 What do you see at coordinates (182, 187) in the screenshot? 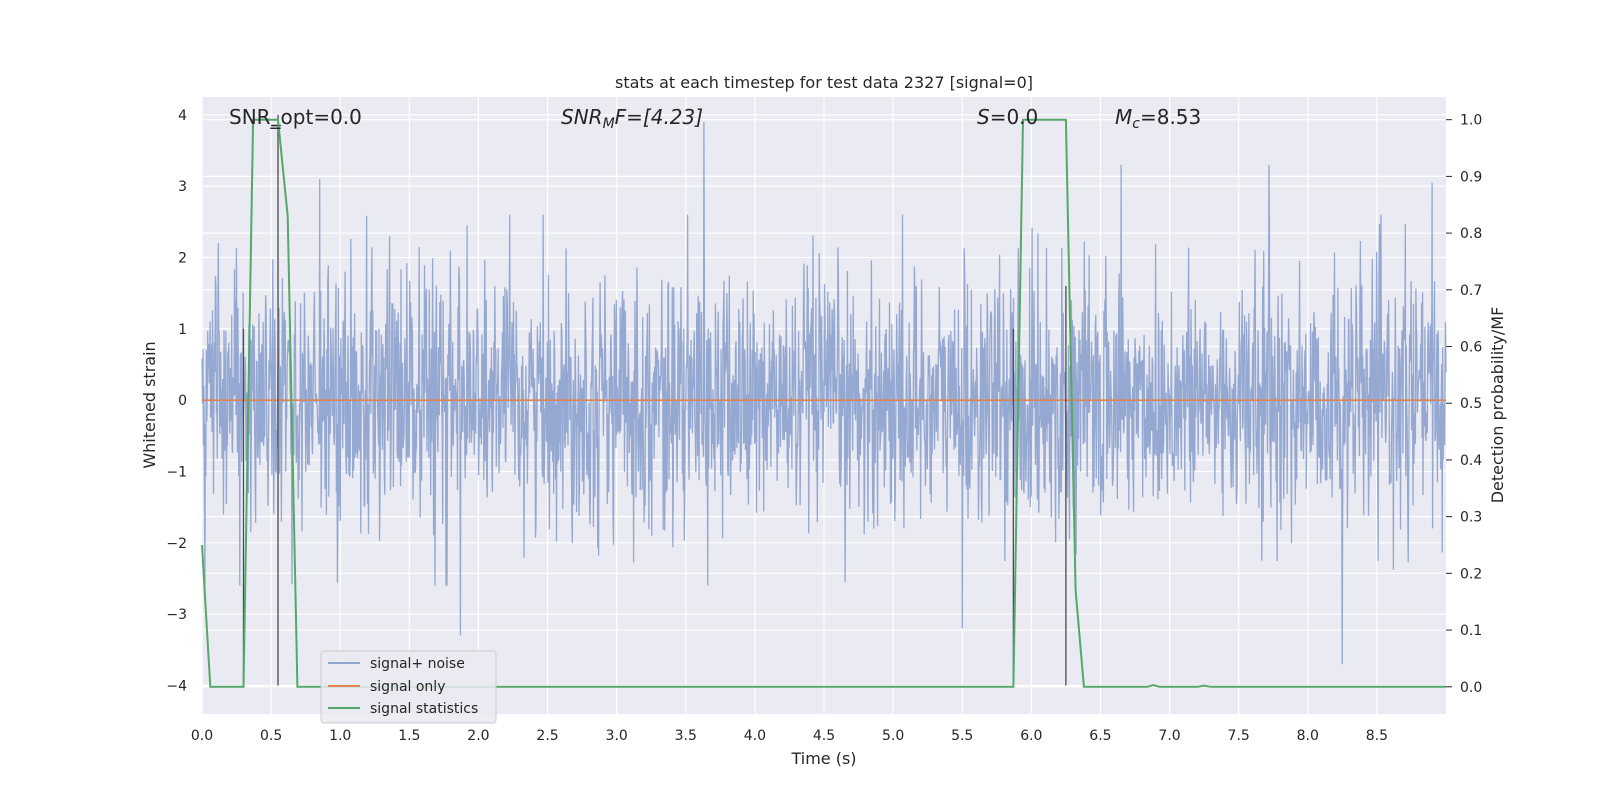
I see `y-tick-label: 3` at bounding box center [182, 187].